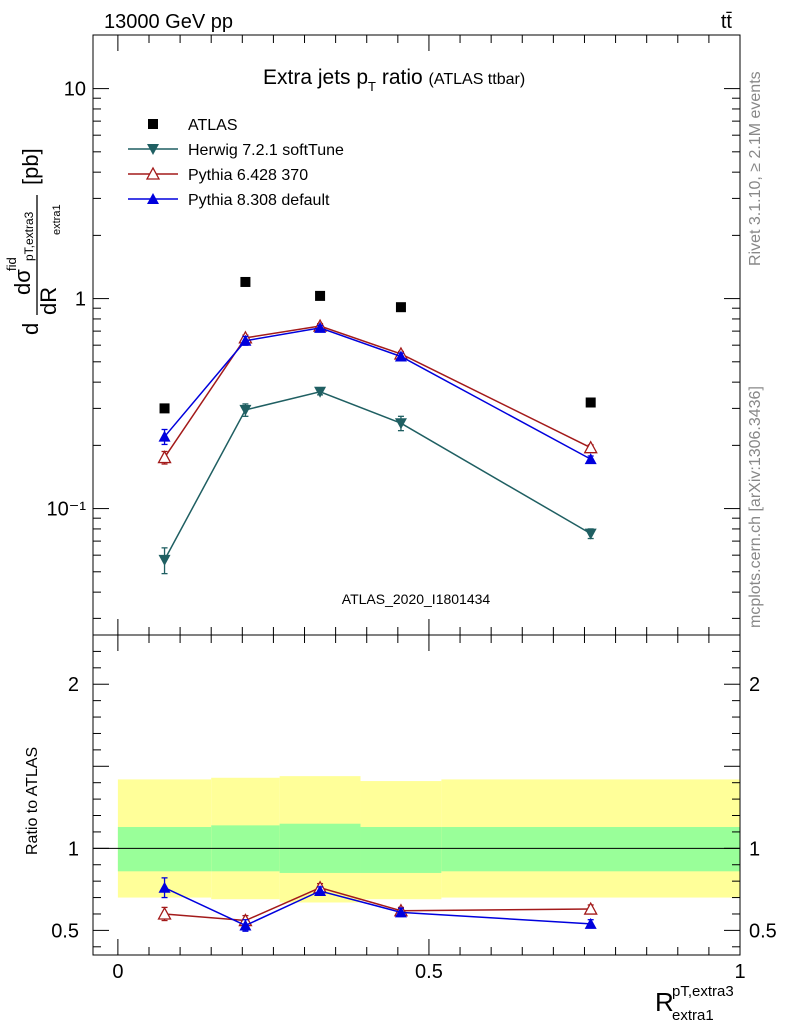  What do you see at coordinates (754, 849) in the screenshot?
I see `y-tick-label-right: 1` at bounding box center [754, 849].